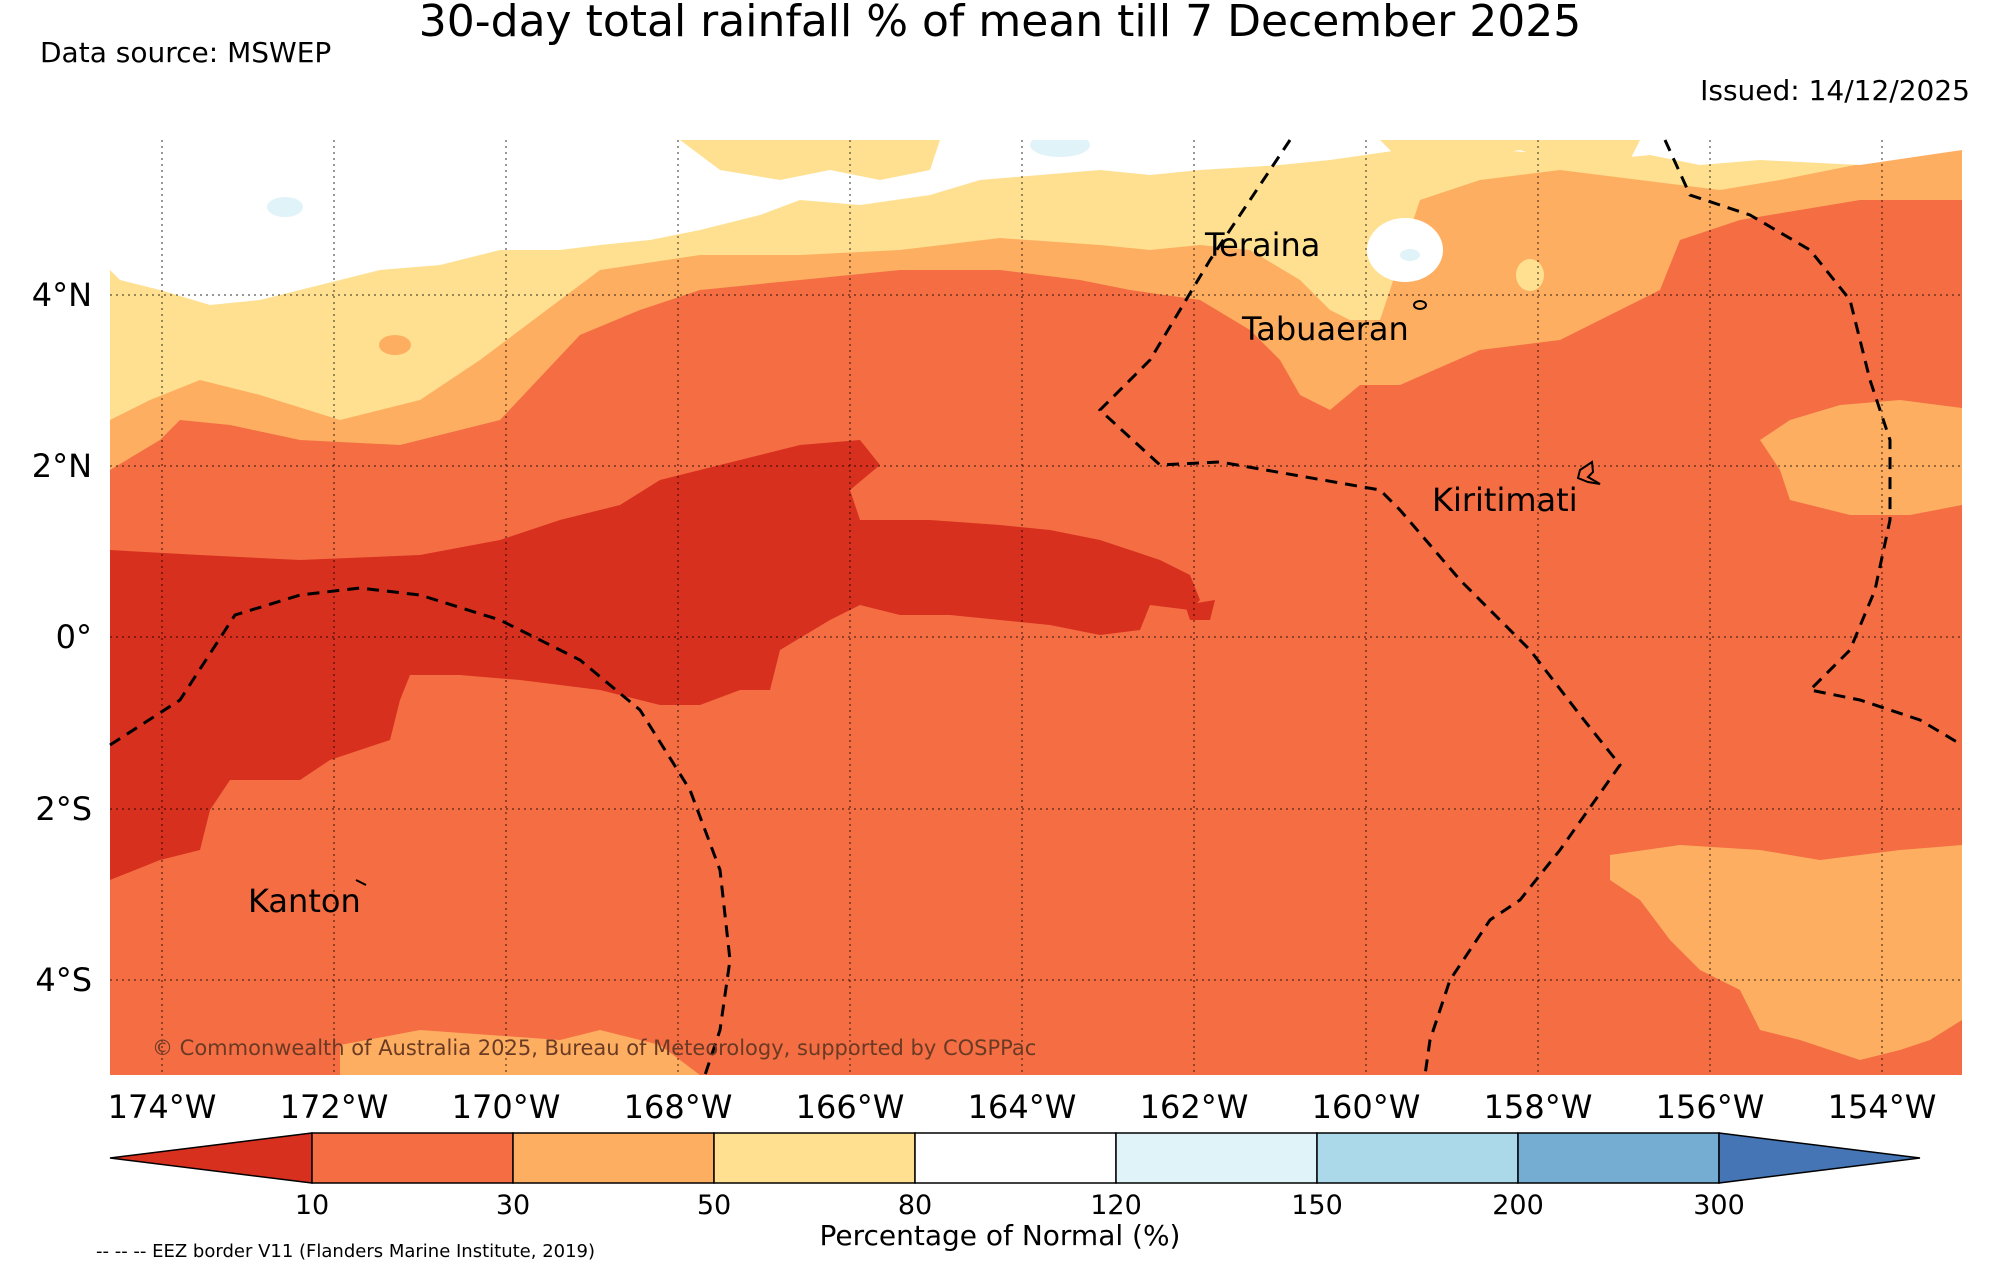 This screenshot has width=2000, height=1265. What do you see at coordinates (1835, 90) in the screenshot?
I see `issued-date: Issued: 14/12/2025` at bounding box center [1835, 90].